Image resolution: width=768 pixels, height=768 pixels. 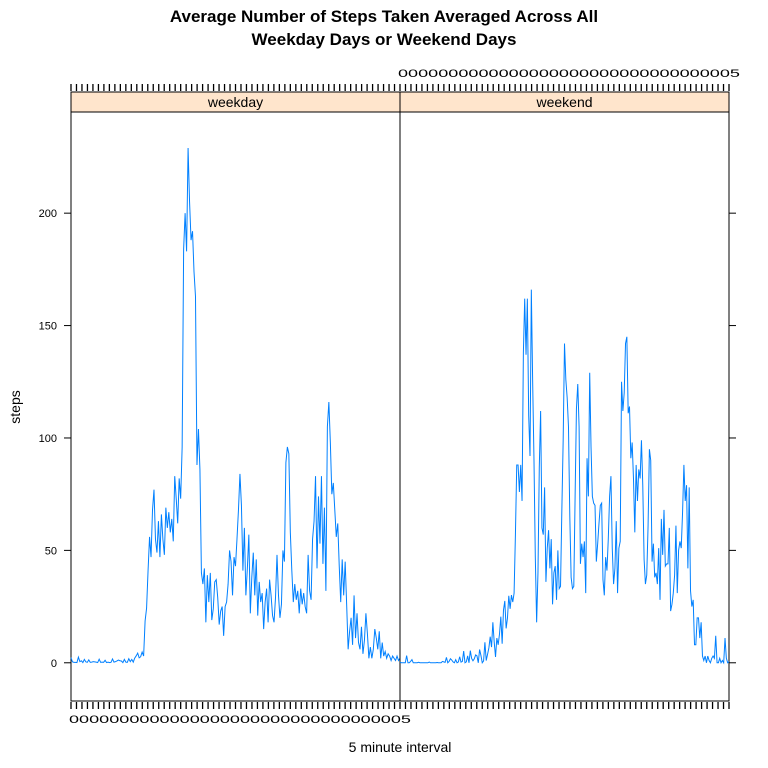 I want to click on y-tick-label: 150, so click(x=48, y=327).